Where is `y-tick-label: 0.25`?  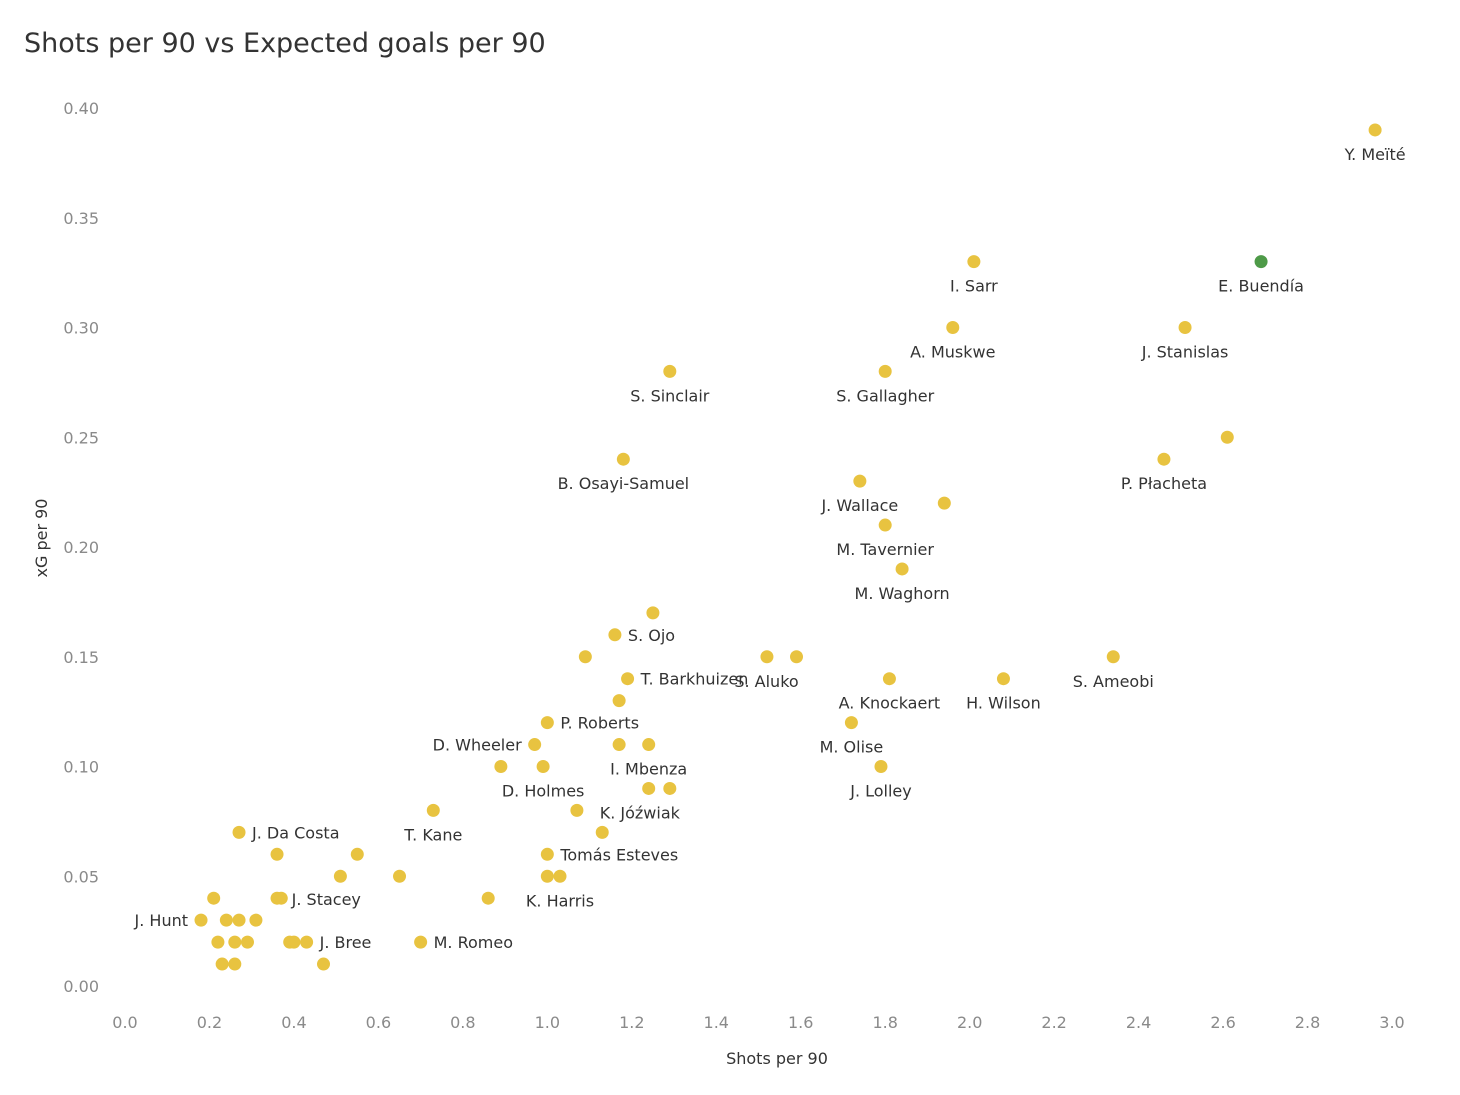
y-tick-label: 0.25 is located at coordinates (81, 437).